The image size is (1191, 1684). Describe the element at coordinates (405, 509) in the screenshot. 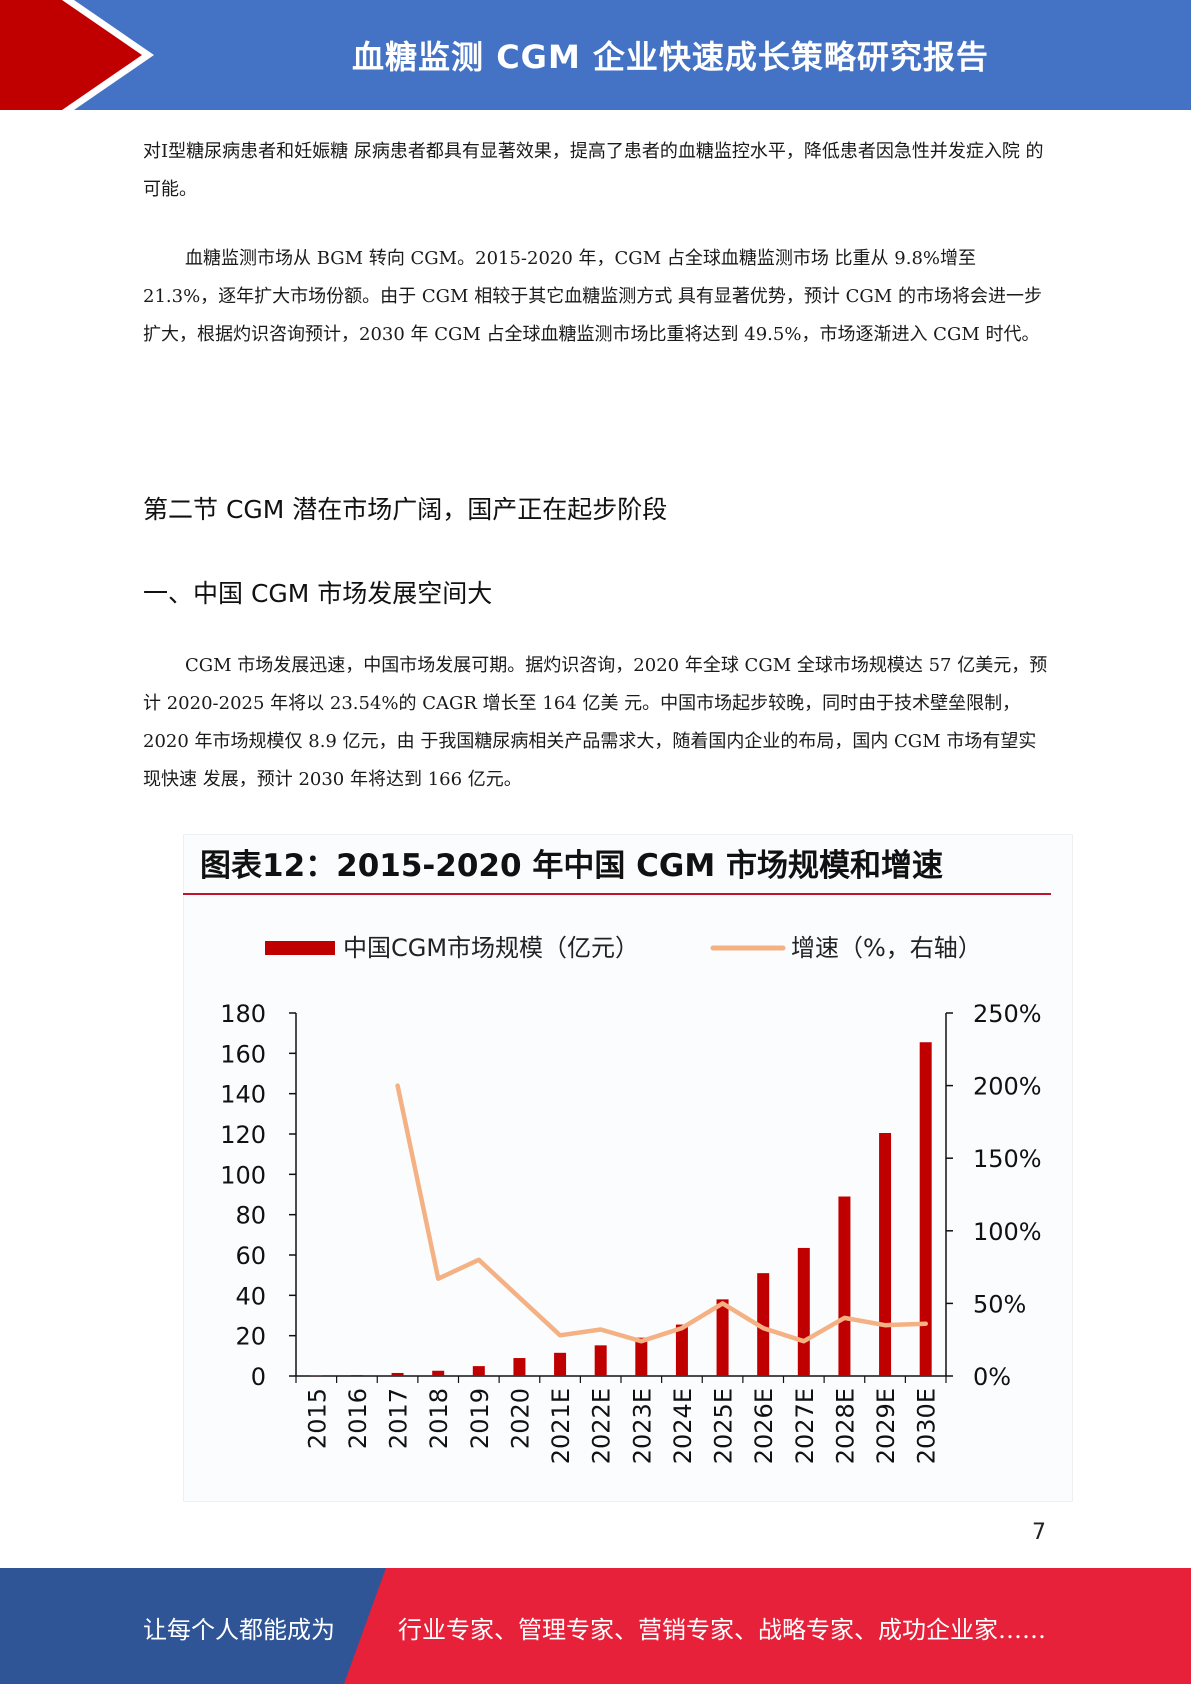

I see `section-heading: 第二节 CGM 潜在市场广阔，国产正在起步阶段` at that location.